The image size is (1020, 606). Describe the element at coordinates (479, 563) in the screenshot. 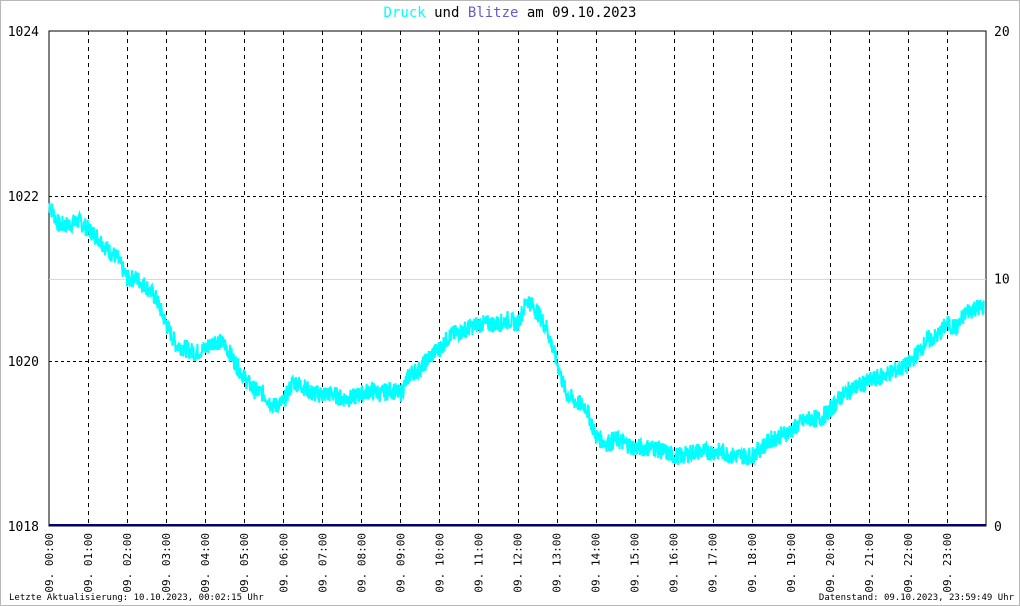

I see `x-tick-label: 09. 11:00` at that location.